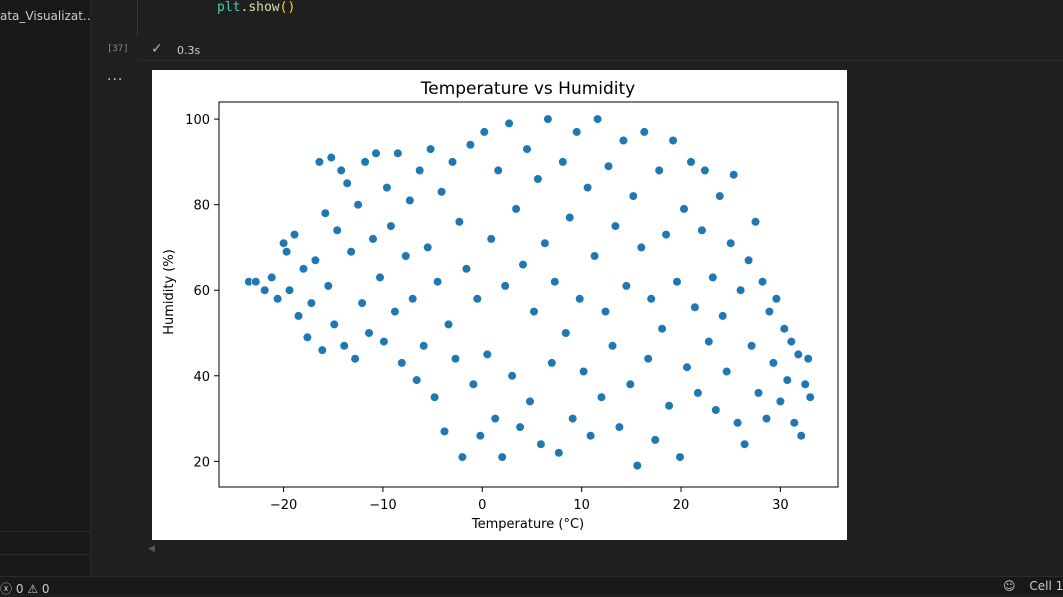 The width and height of the screenshot is (1063, 597). Describe the element at coordinates (201, 462) in the screenshot. I see `y-tick-label: 20` at that location.